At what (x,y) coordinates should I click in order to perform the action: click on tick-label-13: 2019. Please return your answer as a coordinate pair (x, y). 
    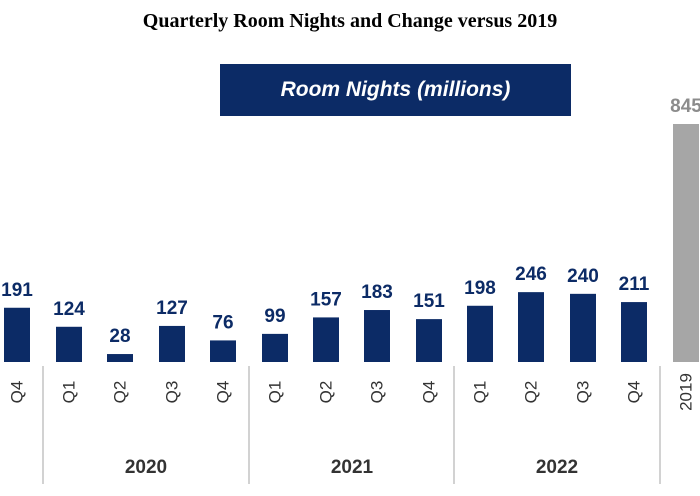
    Looking at the image, I should click on (686, 392).